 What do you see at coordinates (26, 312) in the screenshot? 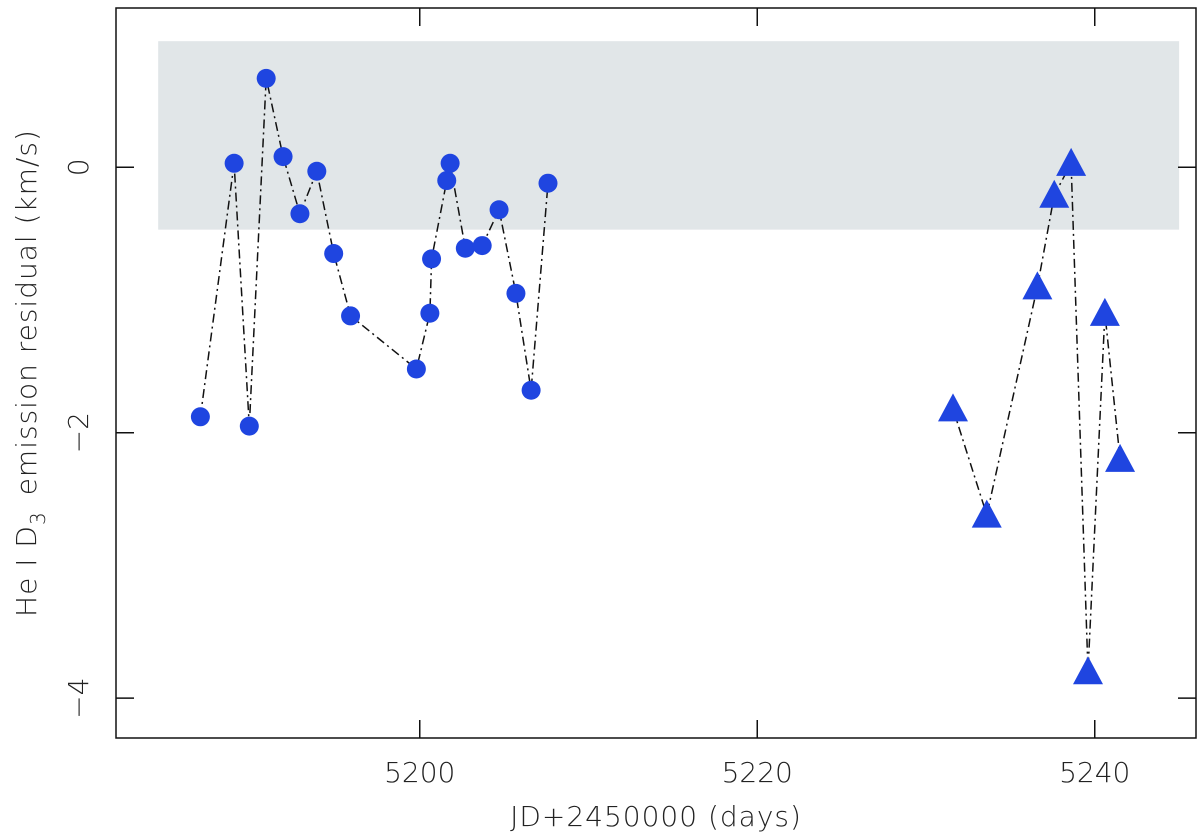
I see `y-axis-label-suffix: emission residual (km/s)` at bounding box center [26, 312].